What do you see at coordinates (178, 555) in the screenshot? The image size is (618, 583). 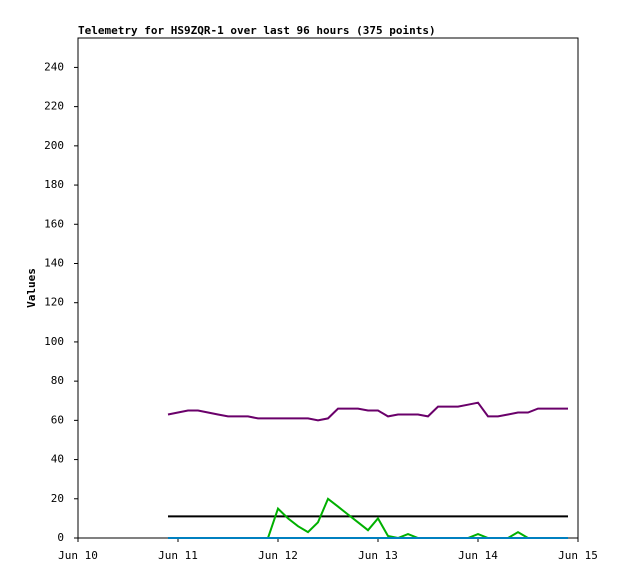 I see `x-tick-label: Jun 11` at bounding box center [178, 555].